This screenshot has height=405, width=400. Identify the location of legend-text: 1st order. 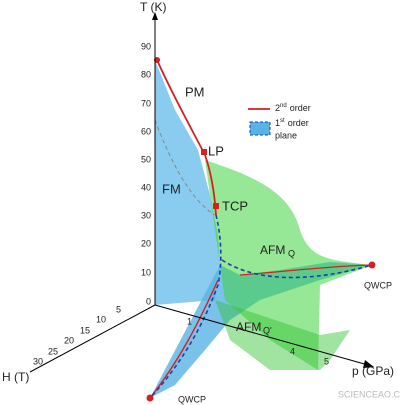
(292, 123).